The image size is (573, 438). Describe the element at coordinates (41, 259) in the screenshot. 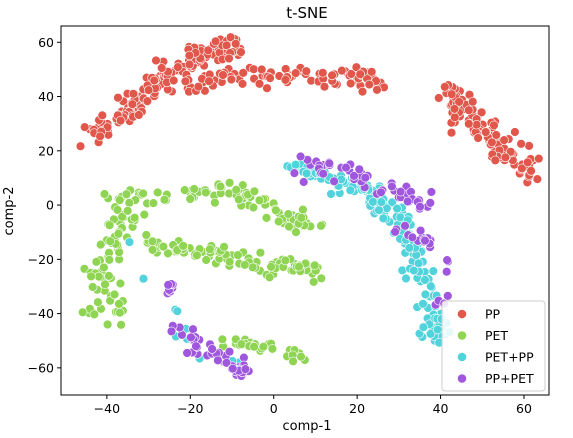

I see `y-tick-label: −20` at that location.